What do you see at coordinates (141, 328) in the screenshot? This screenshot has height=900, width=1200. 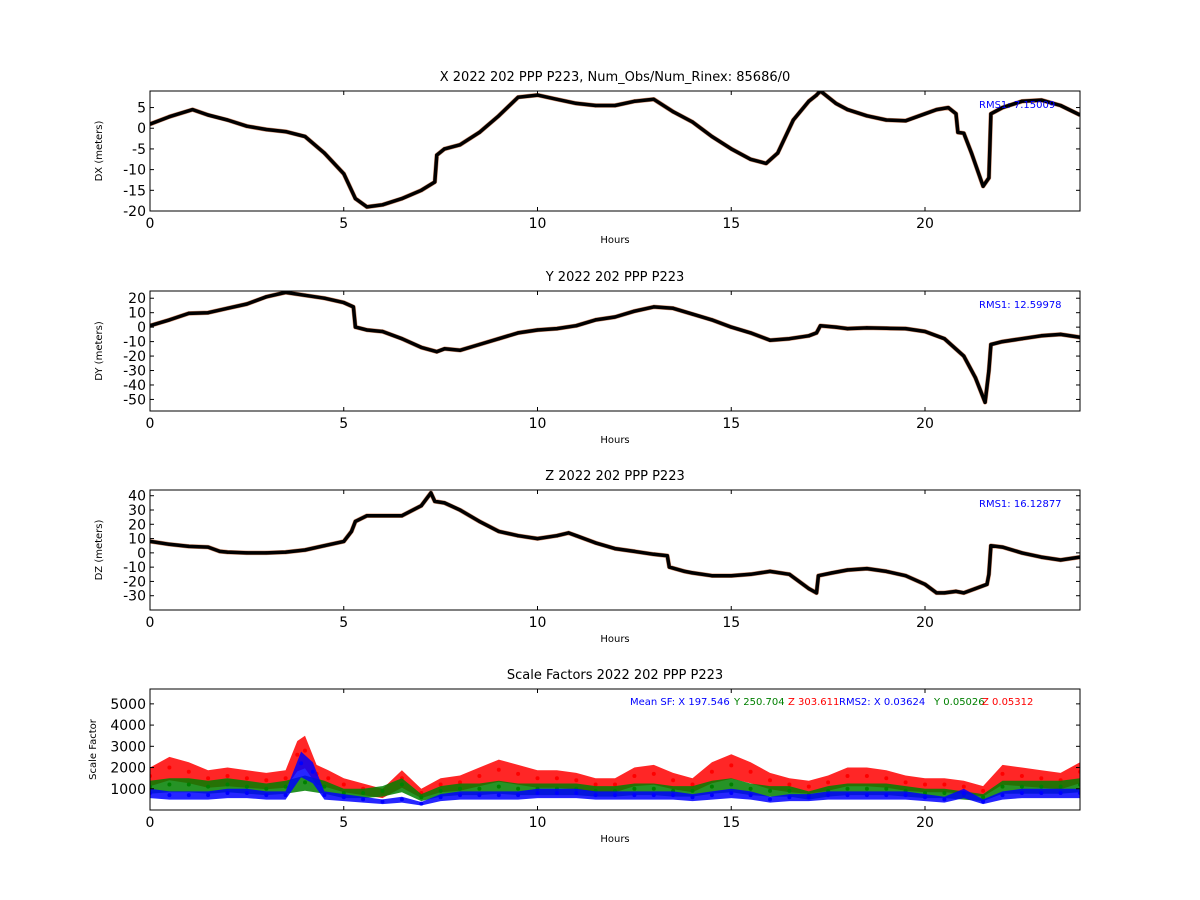 I see `y-tick-label: 0` at bounding box center [141, 328].